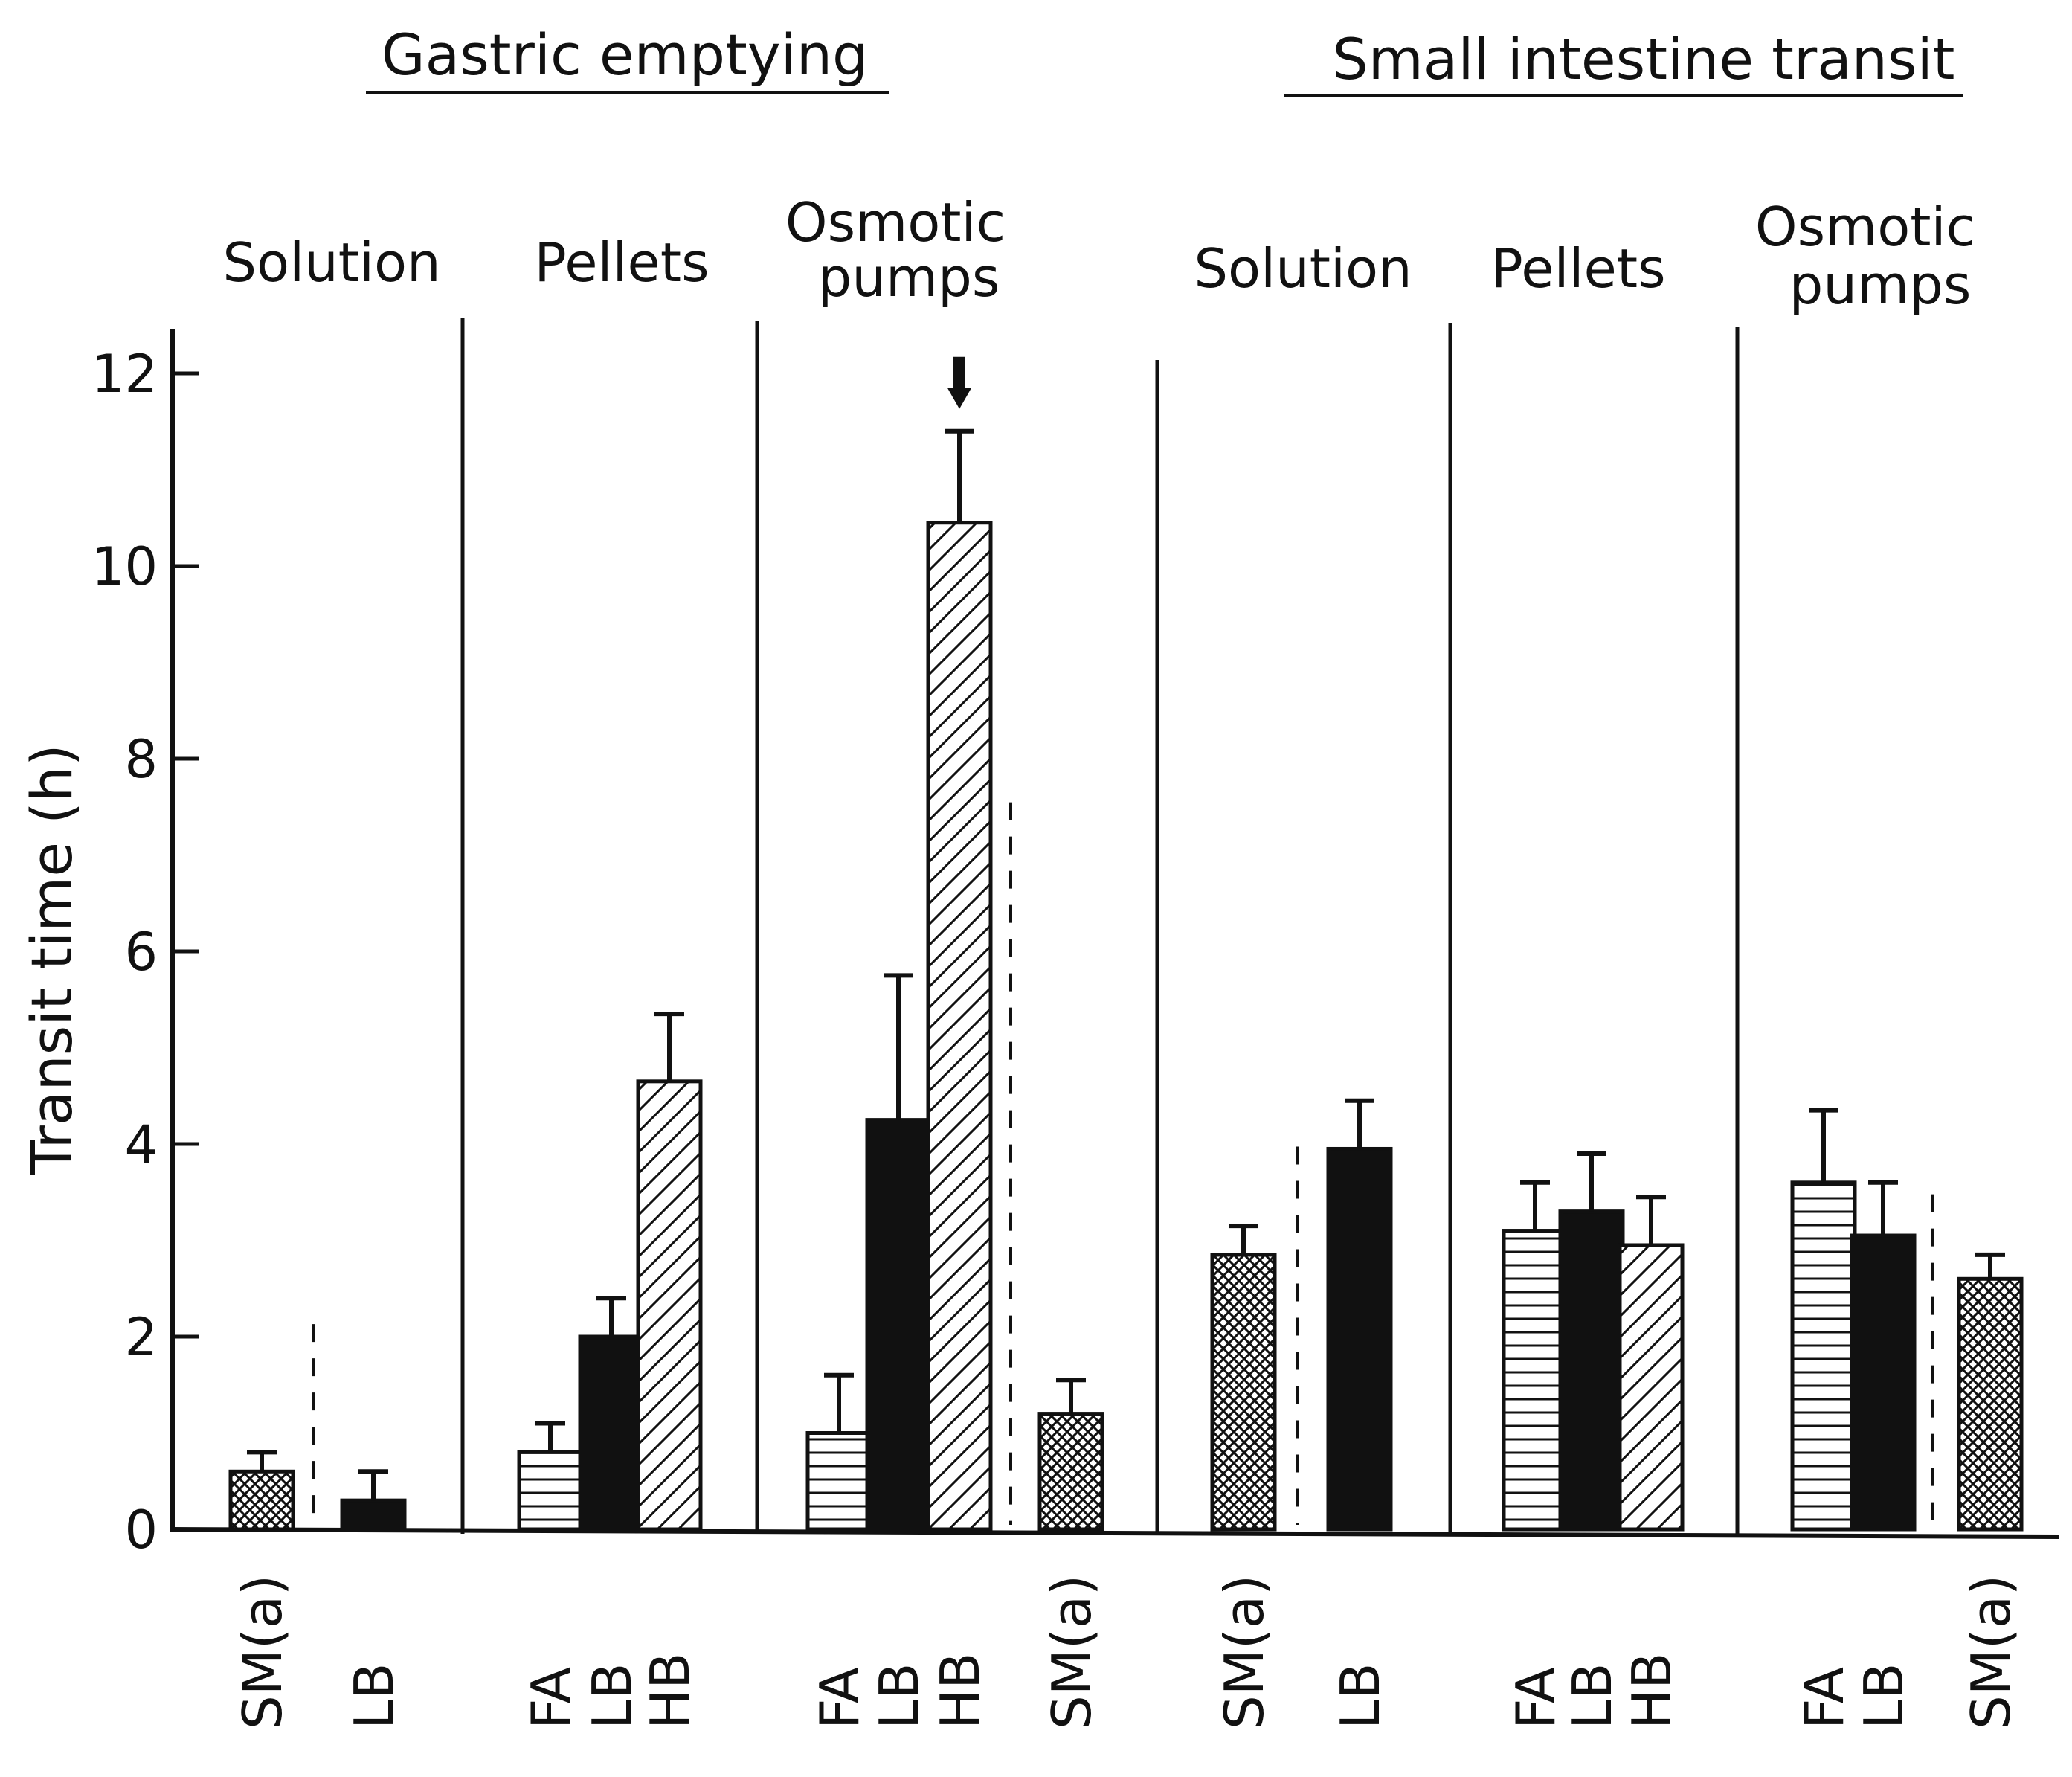 This screenshot has width=2072, height=1777. I want to click on y-tick-label: 6, so click(141, 952).